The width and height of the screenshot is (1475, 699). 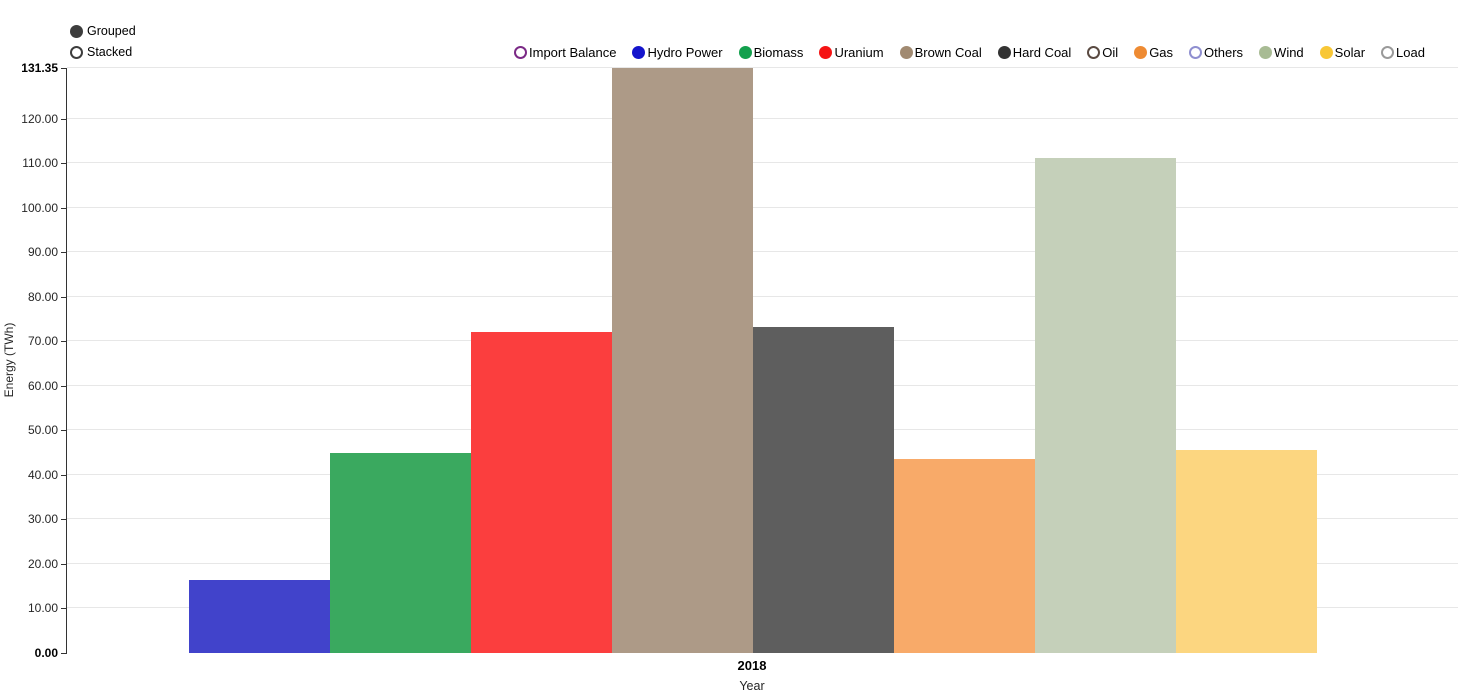 I want to click on y-tick-label: 60.00, so click(x=42, y=385).